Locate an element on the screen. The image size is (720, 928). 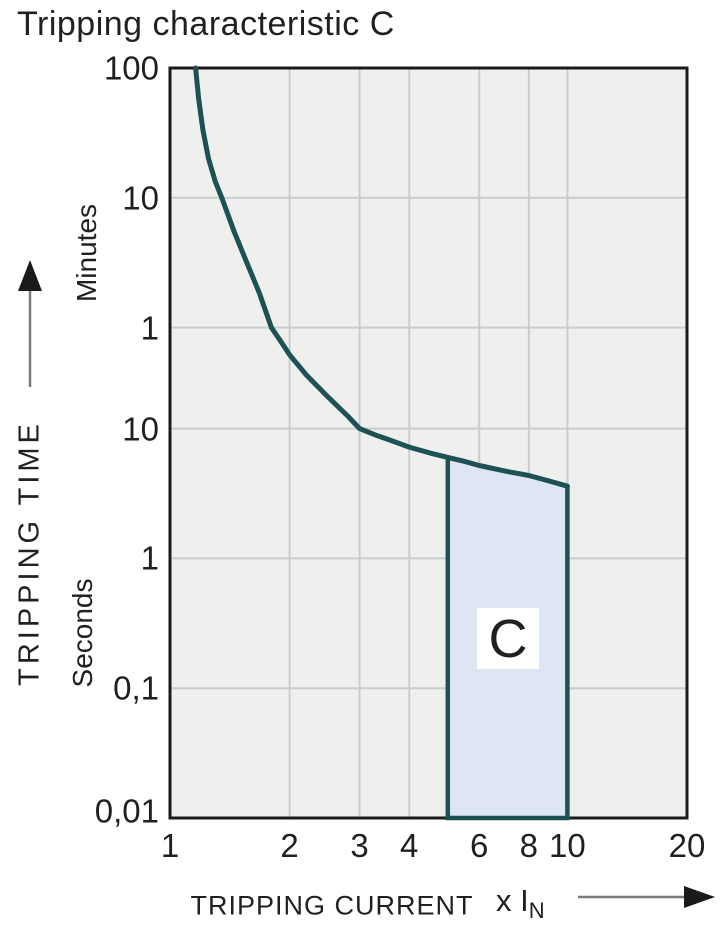
up-arrow-icon is located at coordinates (30, 323).